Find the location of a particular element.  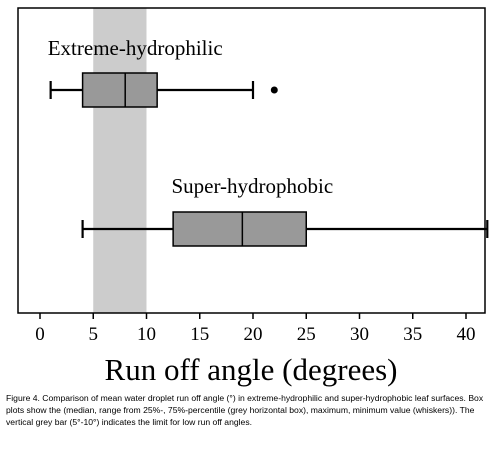

x-tick-label-15: 15 is located at coordinates (199, 334).